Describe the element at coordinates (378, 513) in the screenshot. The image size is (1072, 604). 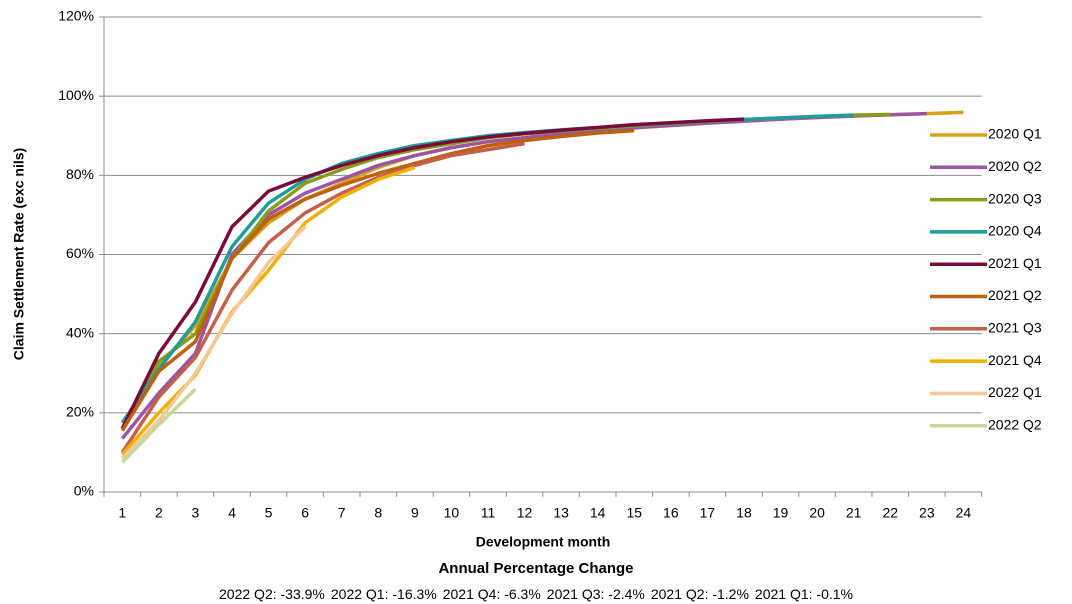
I see `x-tick-label: 8` at that location.